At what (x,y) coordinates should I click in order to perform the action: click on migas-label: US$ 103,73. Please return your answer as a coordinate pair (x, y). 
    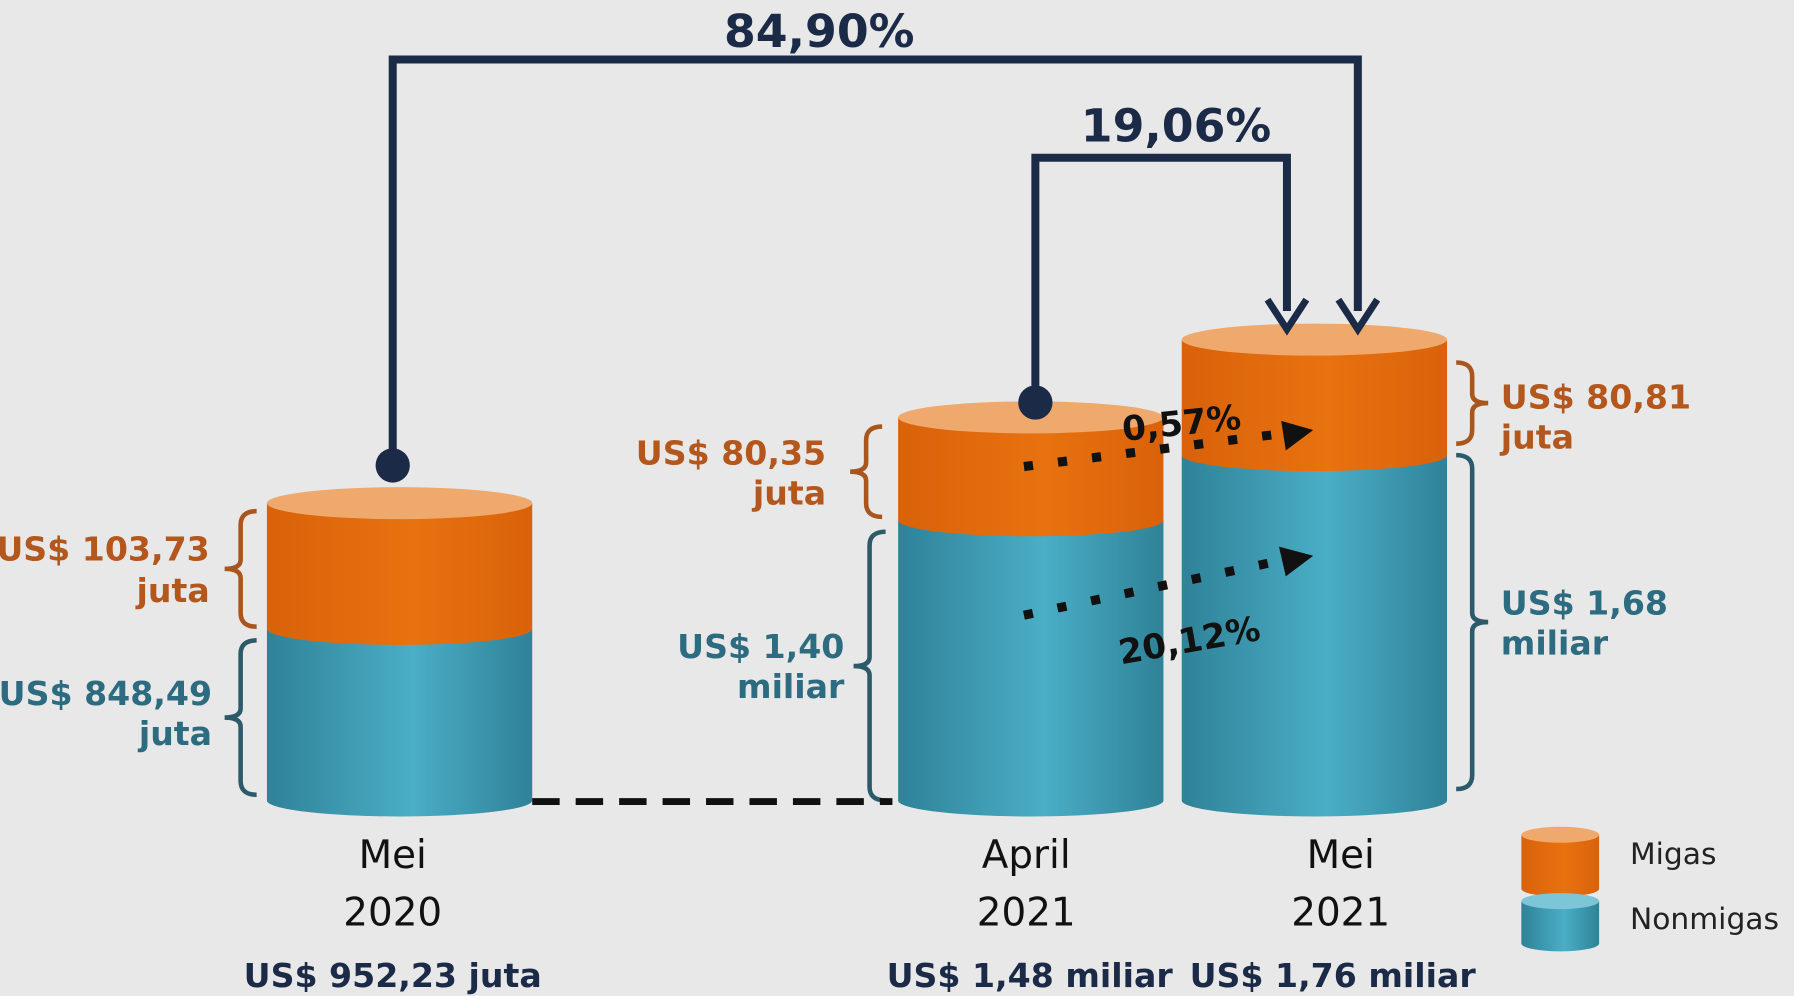
    Looking at the image, I should click on (105, 549).